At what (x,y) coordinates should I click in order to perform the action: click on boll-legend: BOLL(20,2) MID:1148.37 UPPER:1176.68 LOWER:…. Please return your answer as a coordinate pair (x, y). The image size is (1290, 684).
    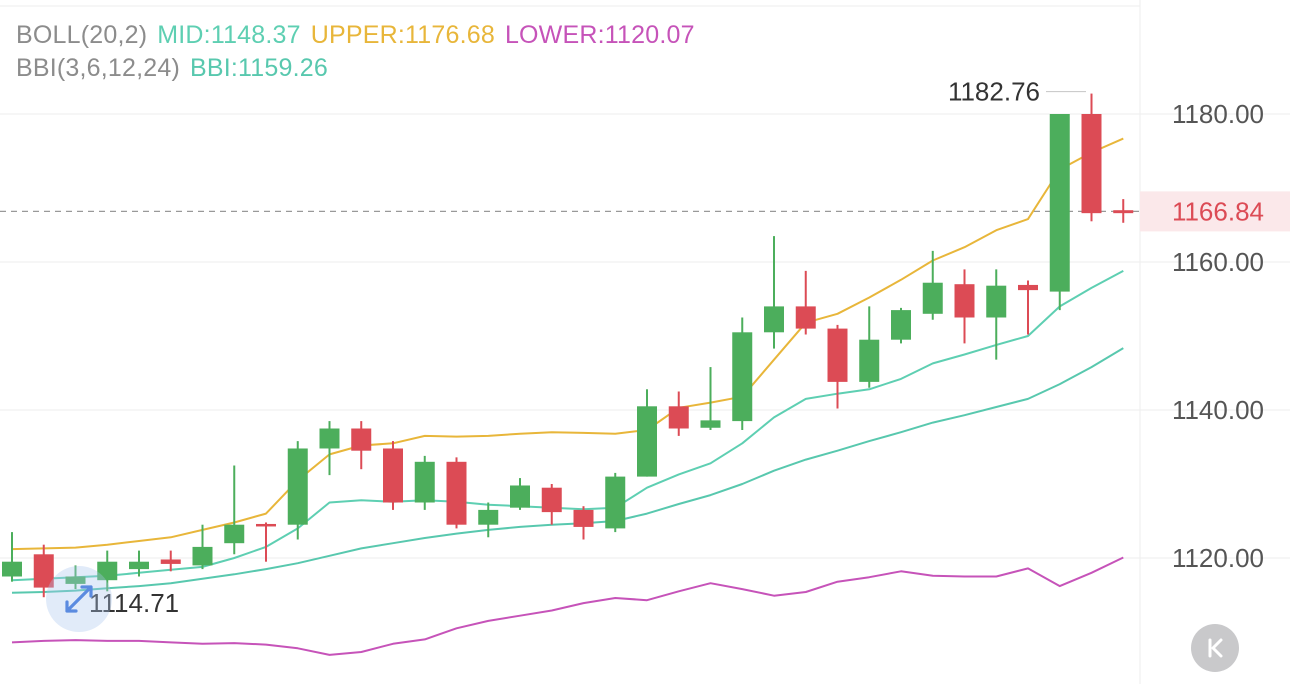
    Looking at the image, I should click on (360, 35).